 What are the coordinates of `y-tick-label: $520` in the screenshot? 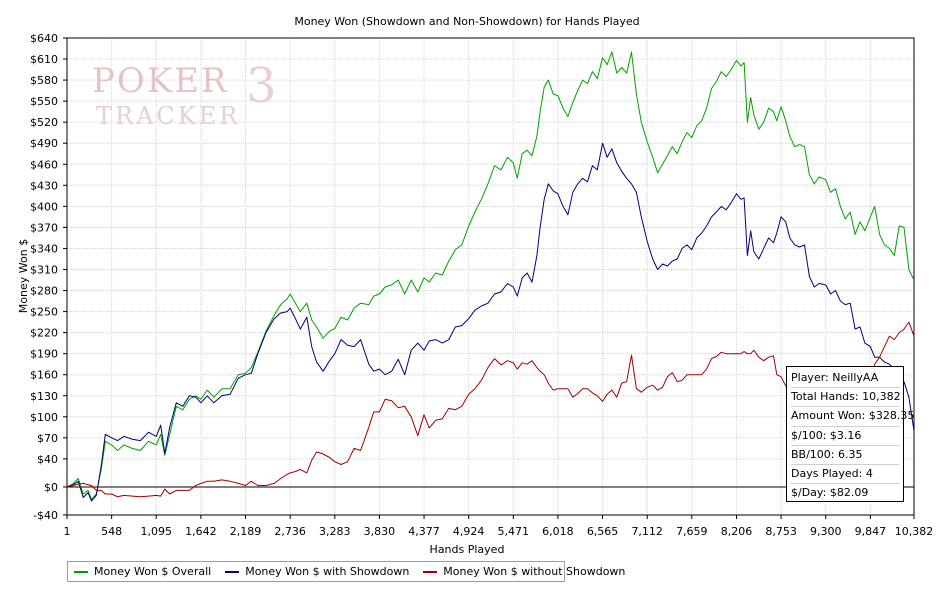 It's located at (44, 122).